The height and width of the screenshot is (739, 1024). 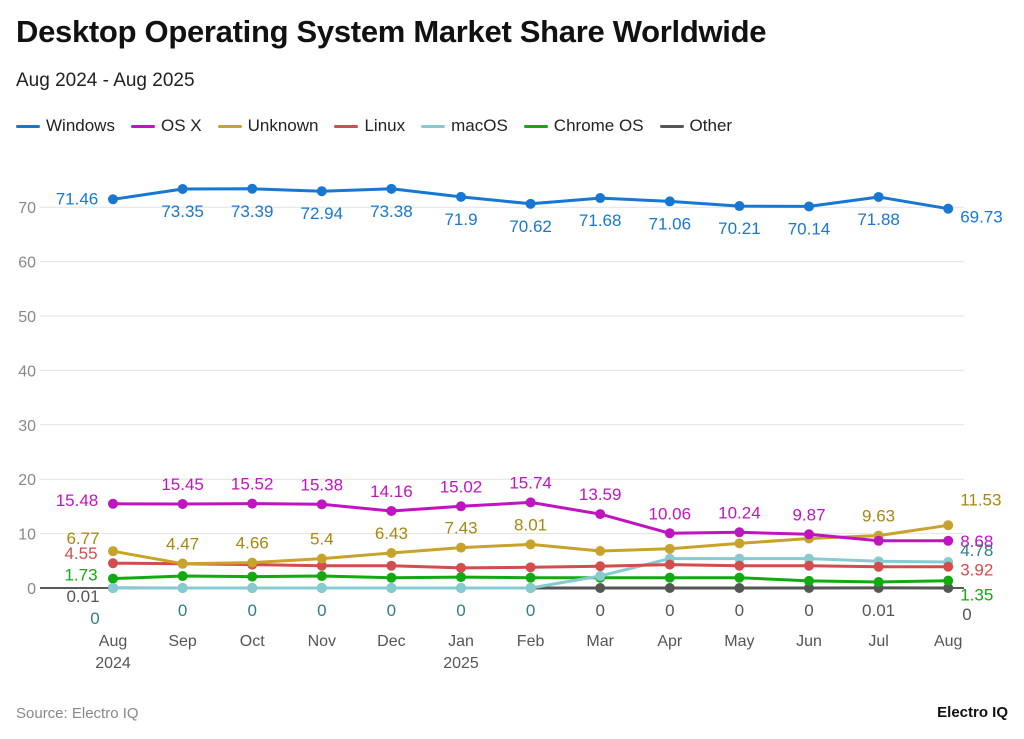 I want to click on legend-item-other: Other, so click(x=696, y=126).